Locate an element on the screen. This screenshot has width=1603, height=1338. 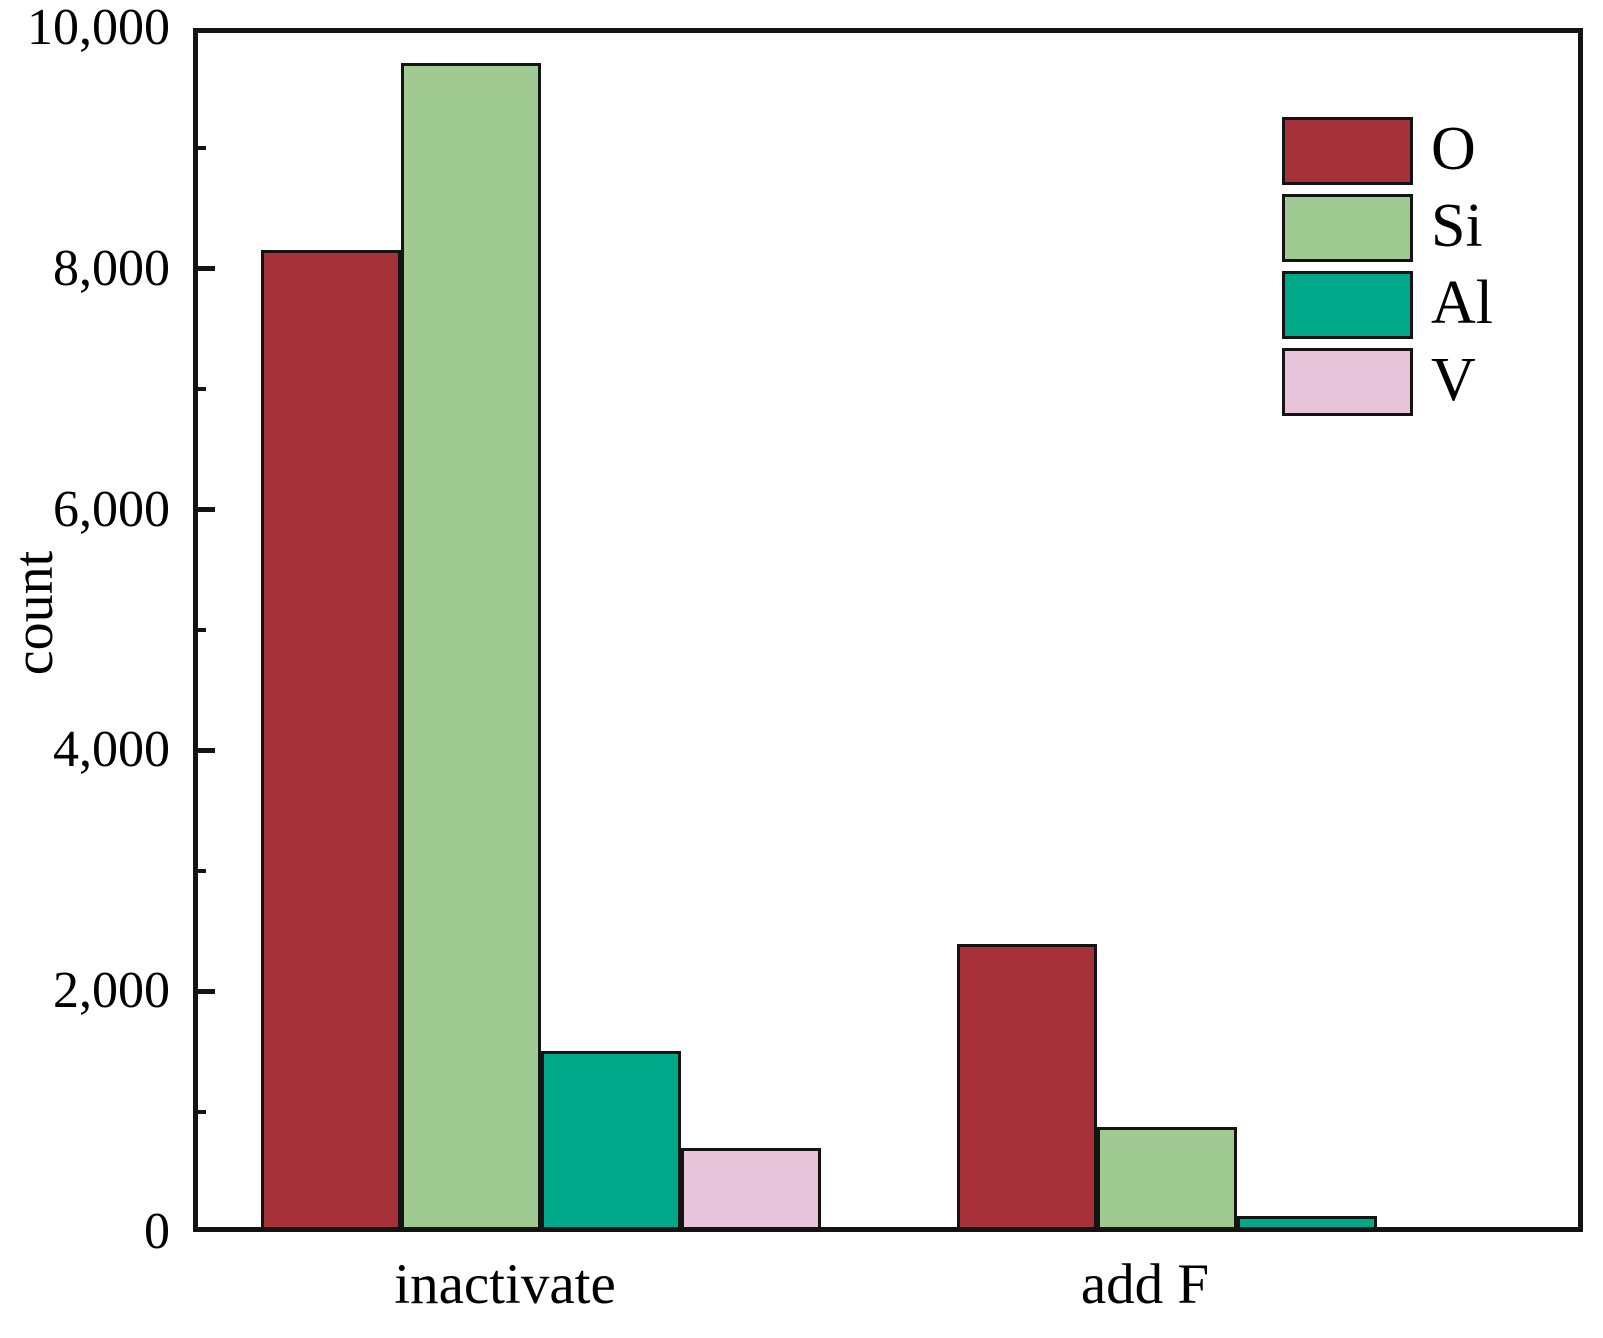
y-tick-label: 10,000 is located at coordinates (98, 28).